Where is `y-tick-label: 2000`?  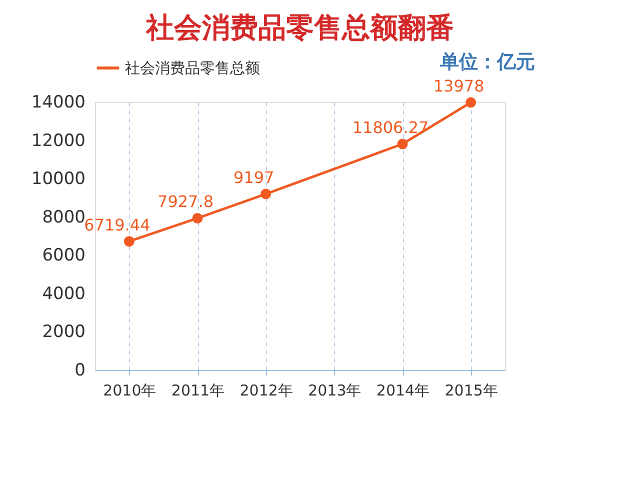
y-tick-label: 2000 is located at coordinates (64, 332).